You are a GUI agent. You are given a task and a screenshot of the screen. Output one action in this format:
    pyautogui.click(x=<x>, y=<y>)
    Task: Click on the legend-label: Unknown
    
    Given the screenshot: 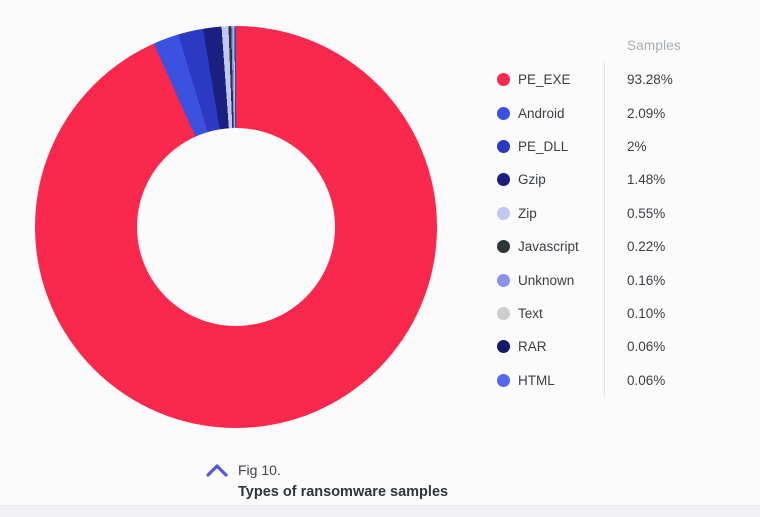 What is the action you would take?
    pyautogui.click(x=546, y=280)
    